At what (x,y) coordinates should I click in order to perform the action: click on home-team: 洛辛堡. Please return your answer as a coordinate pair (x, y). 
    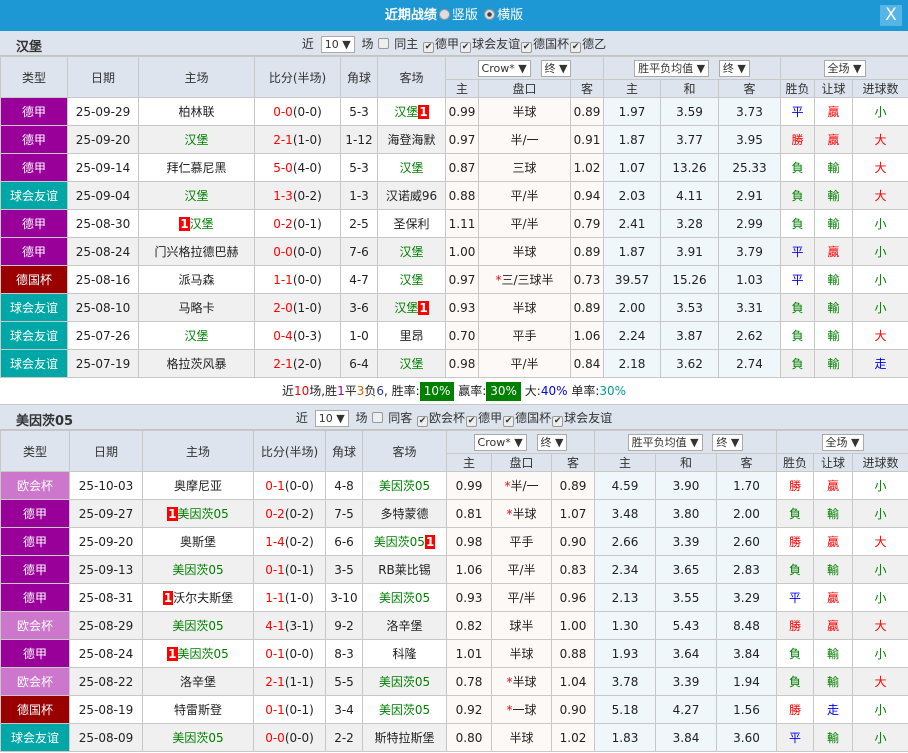
    Looking at the image, I should click on (198, 681).